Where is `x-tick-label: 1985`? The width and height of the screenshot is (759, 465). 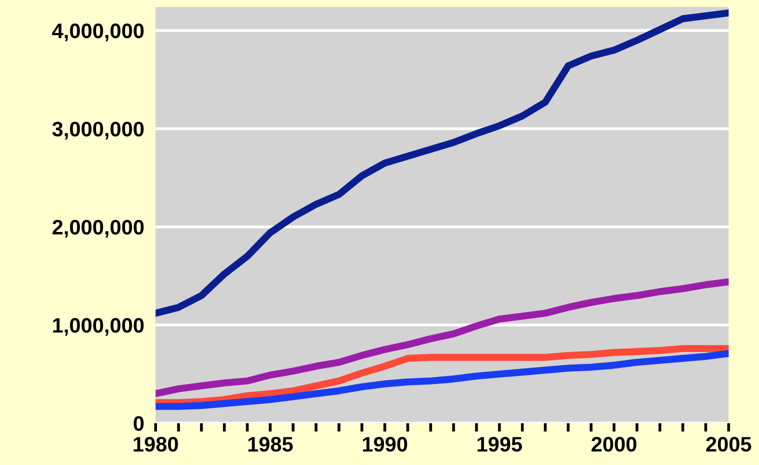
x-tick-label: 1985 is located at coordinates (270, 444).